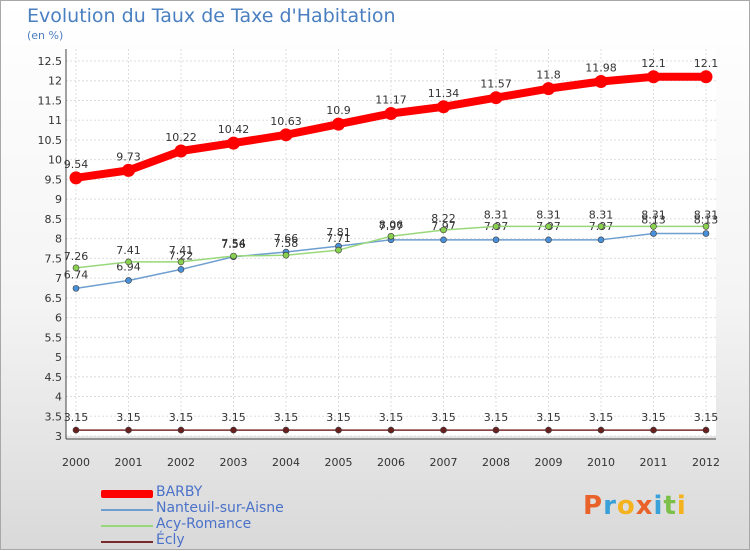 The image size is (750, 551). Describe the element at coordinates (181, 255) in the screenshot. I see `data-label: 7.22` at that location.